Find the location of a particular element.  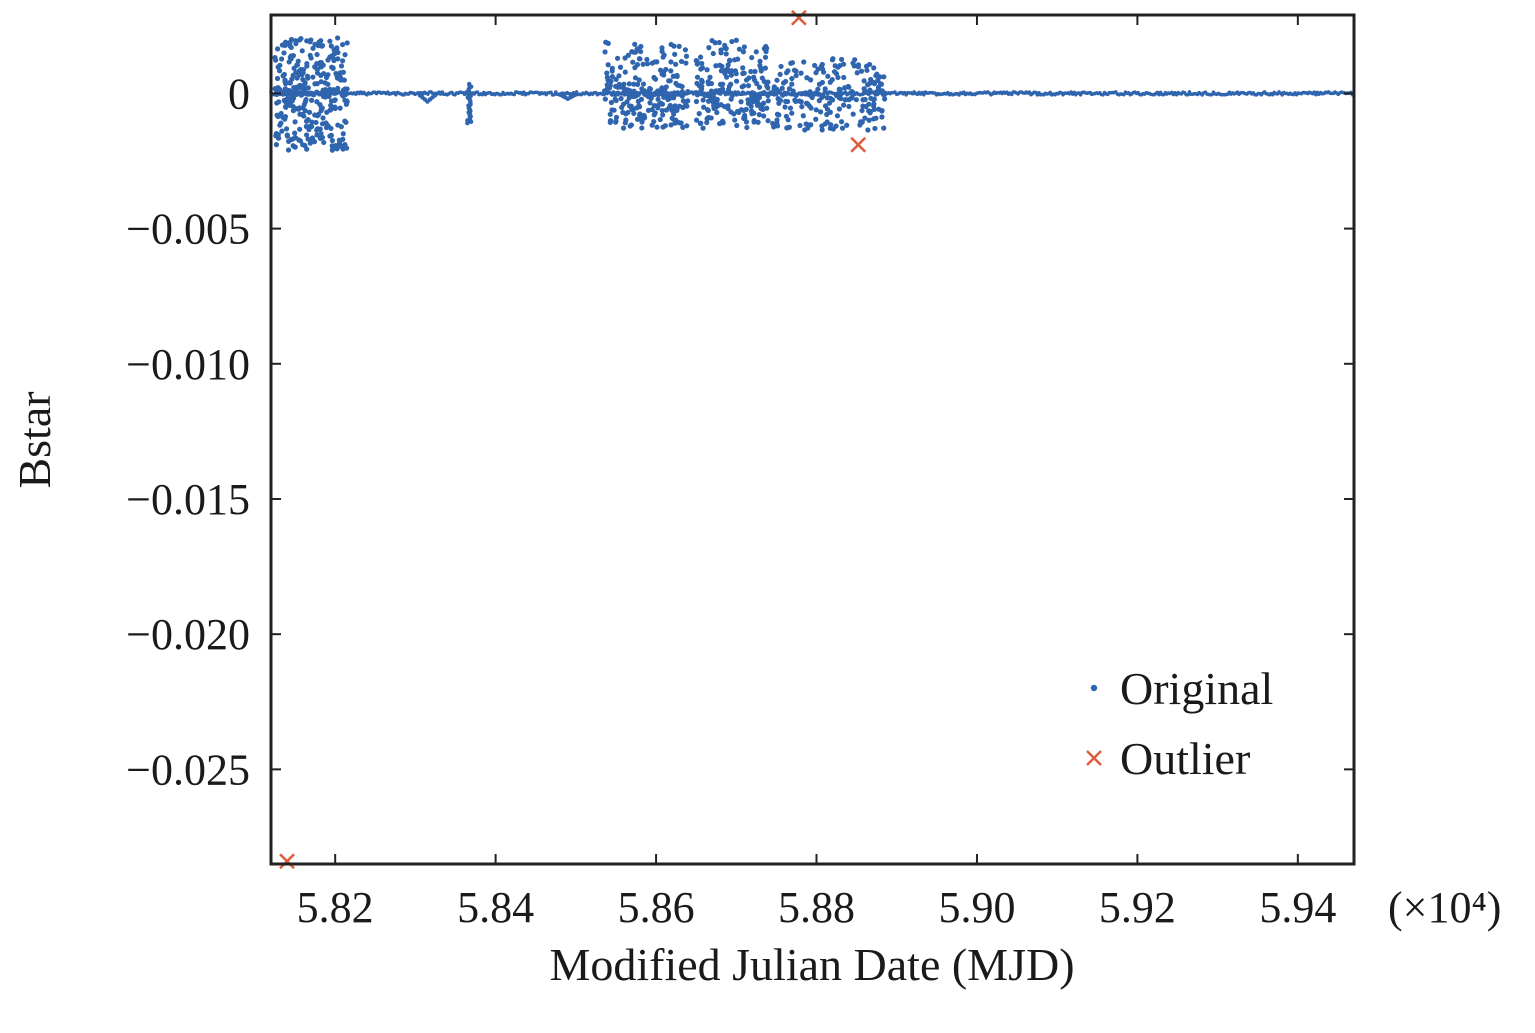

legend-outlier-label: Outlier is located at coordinates (1185, 758).